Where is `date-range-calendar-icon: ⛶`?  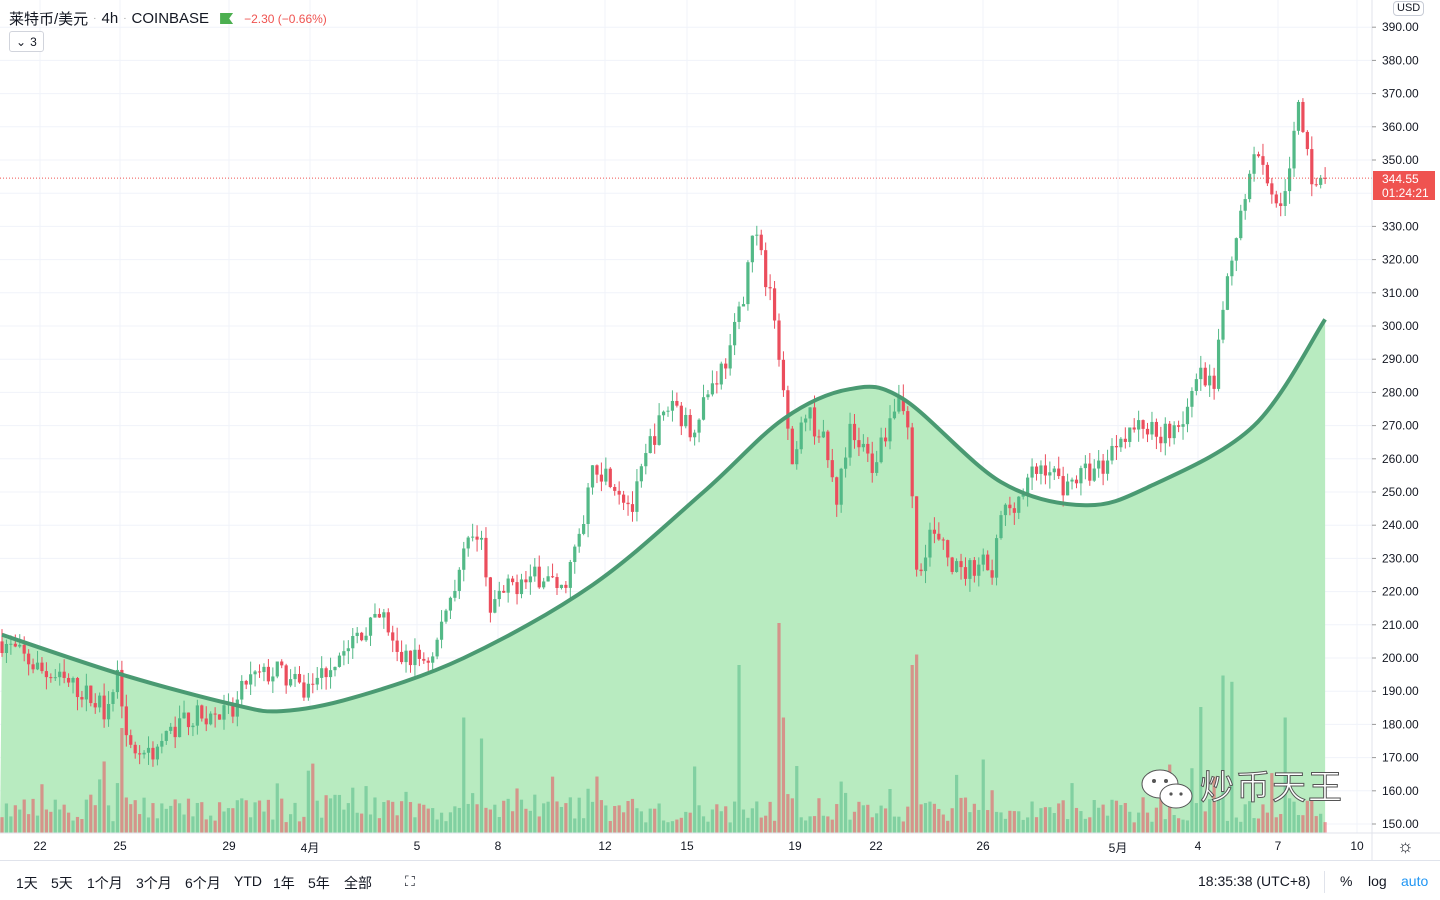
date-range-calendar-icon: ⛶ is located at coordinates (410, 881).